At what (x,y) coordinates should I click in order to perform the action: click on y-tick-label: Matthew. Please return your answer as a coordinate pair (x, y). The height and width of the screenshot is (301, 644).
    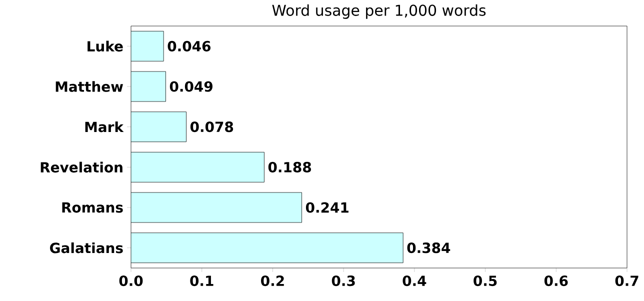
    Looking at the image, I should click on (89, 86).